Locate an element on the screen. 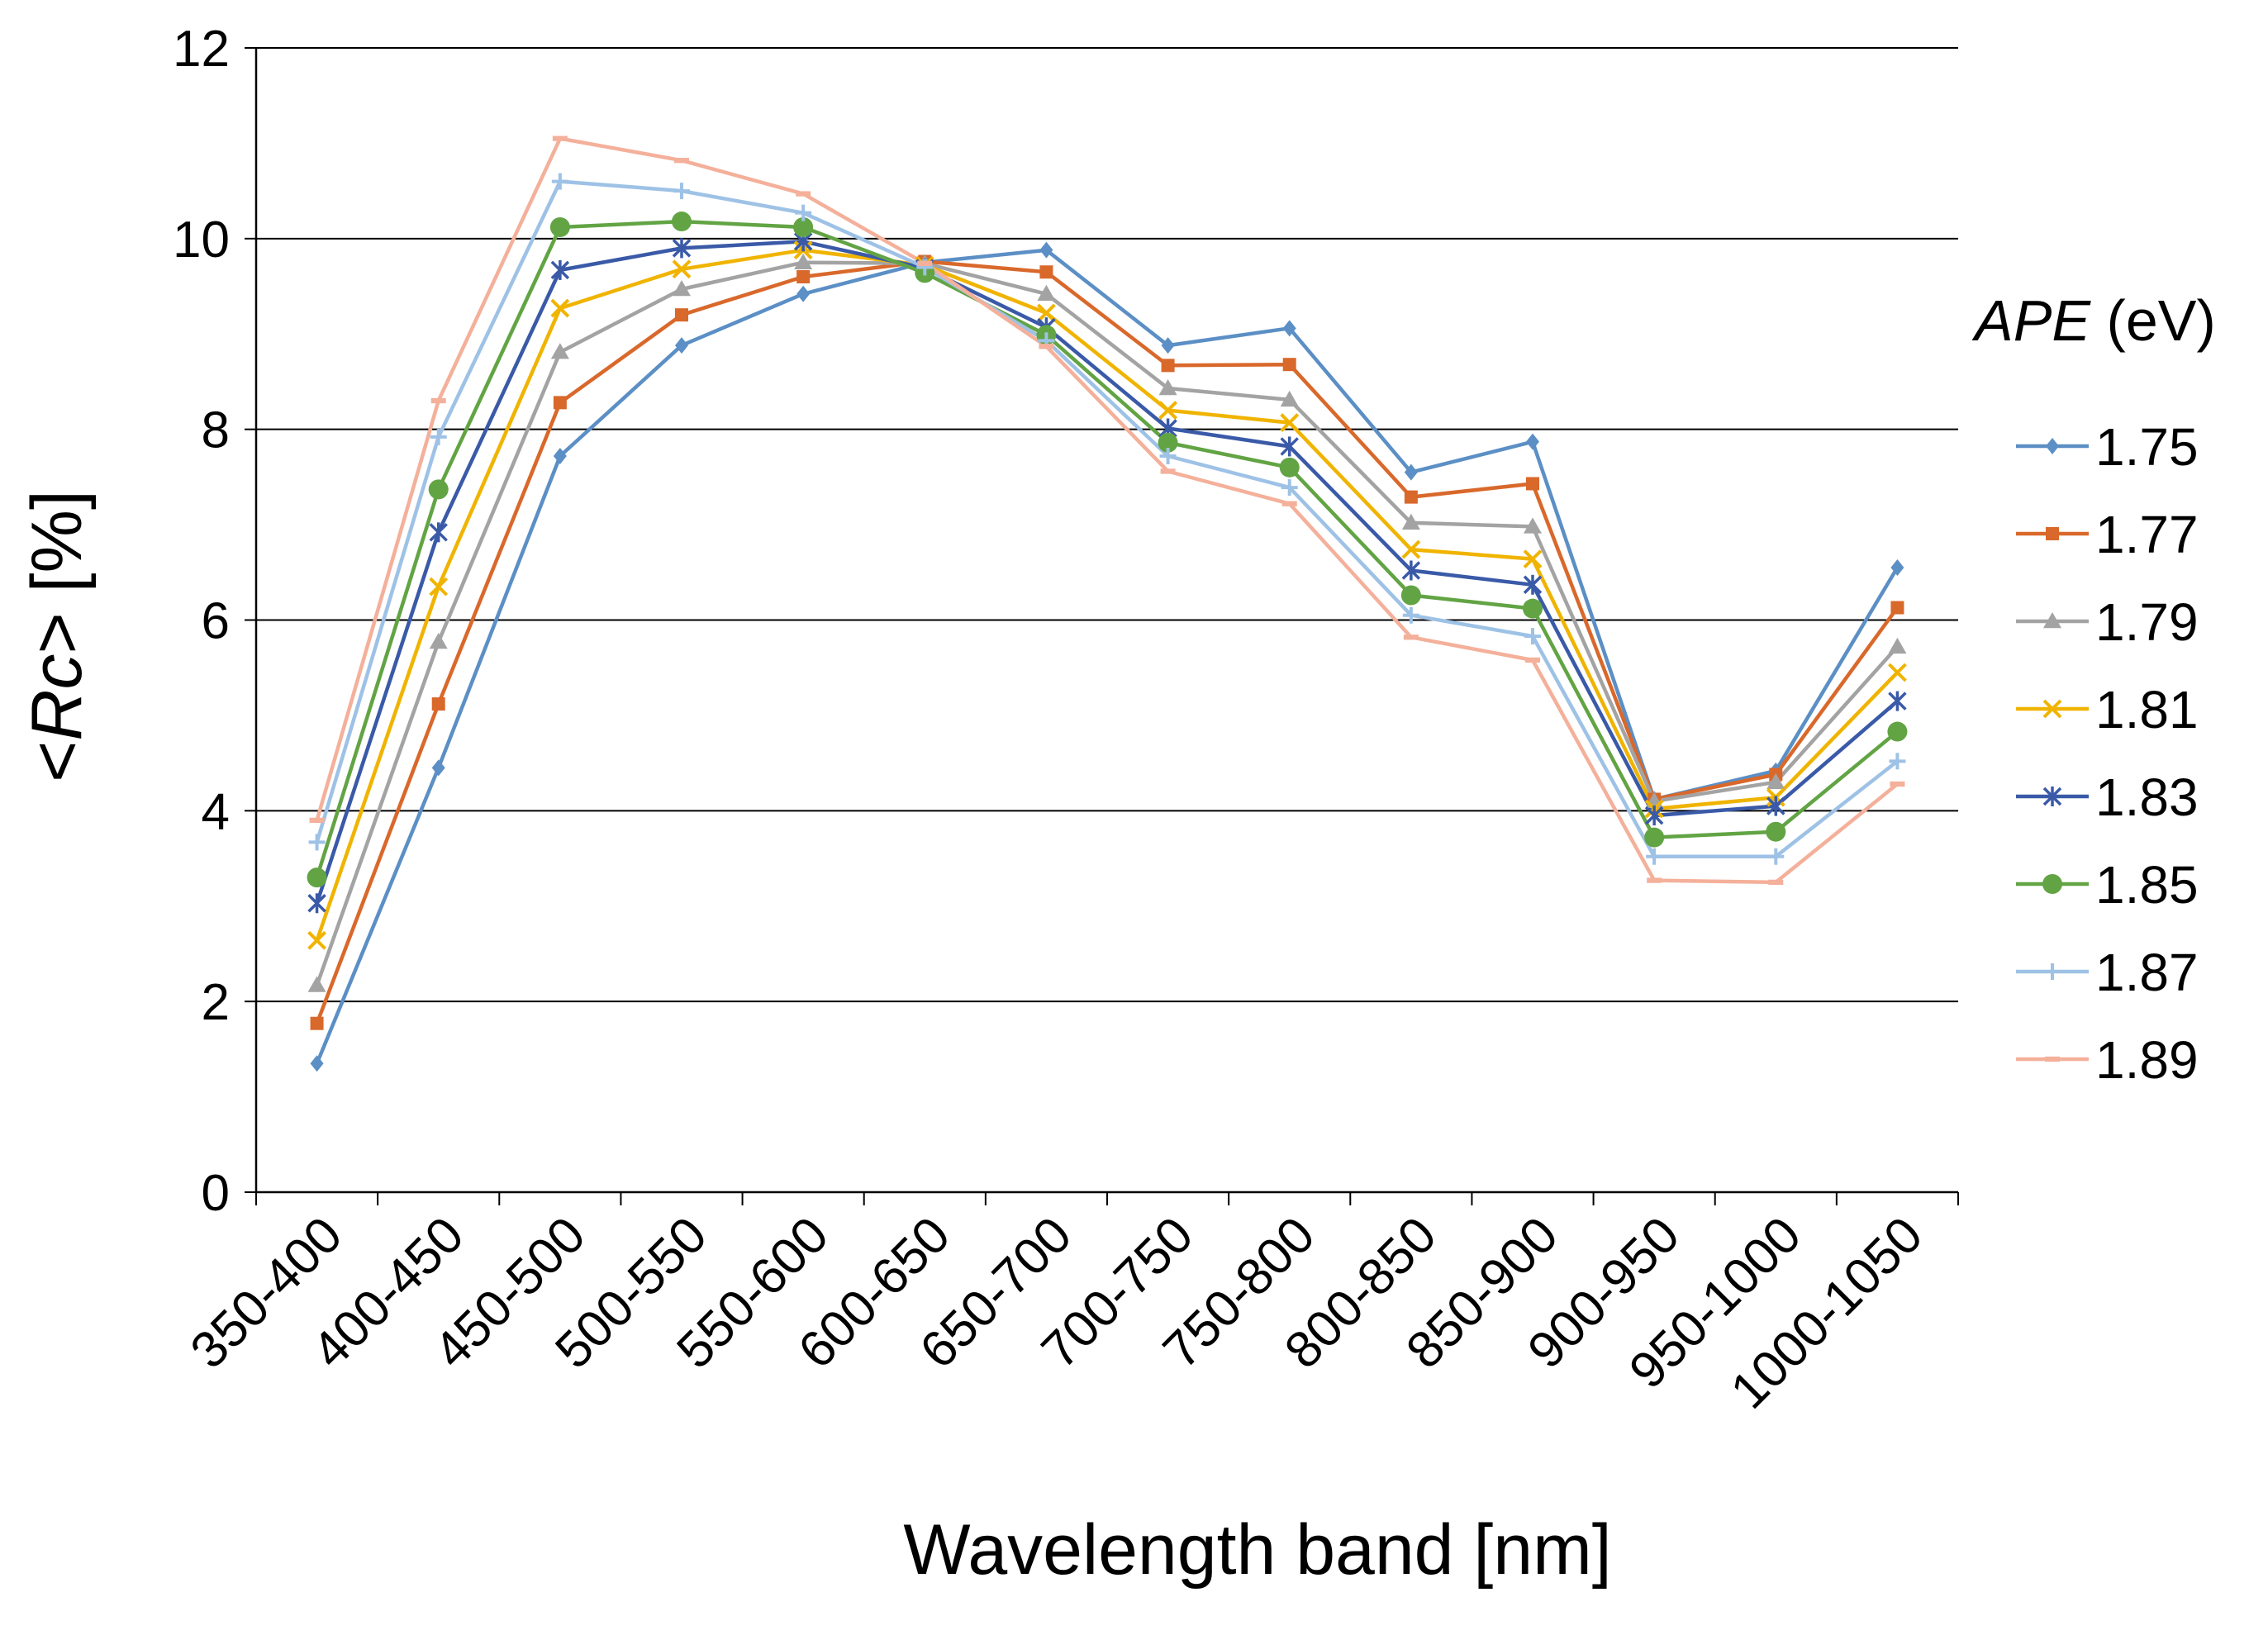  legend-item-1.77: 1.77 is located at coordinates (2107, 534).